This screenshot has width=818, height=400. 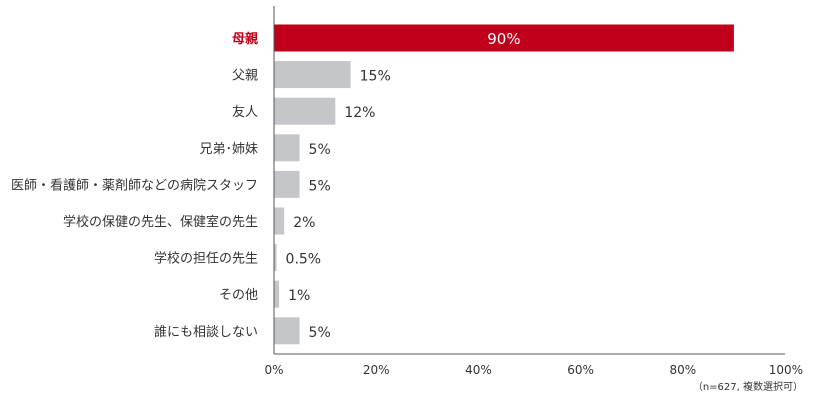 I want to click on category-label-1: 父親, so click(x=245, y=76).